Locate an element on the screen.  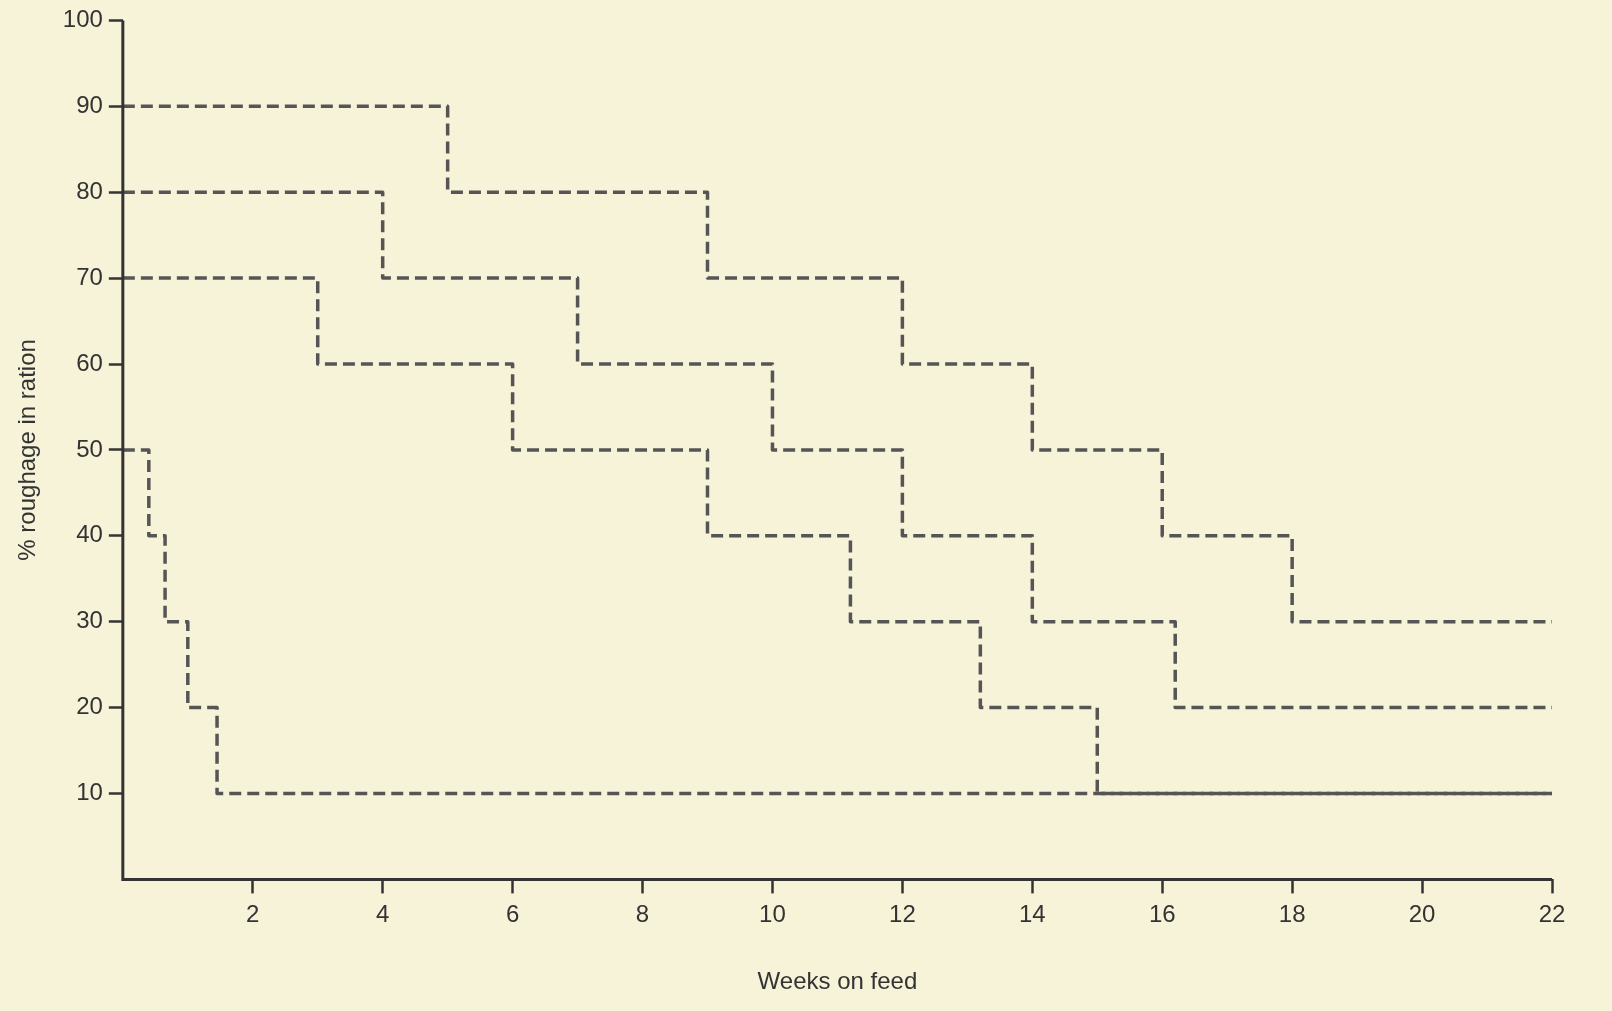
x-tick-label: 20 is located at coordinates (1422, 914).